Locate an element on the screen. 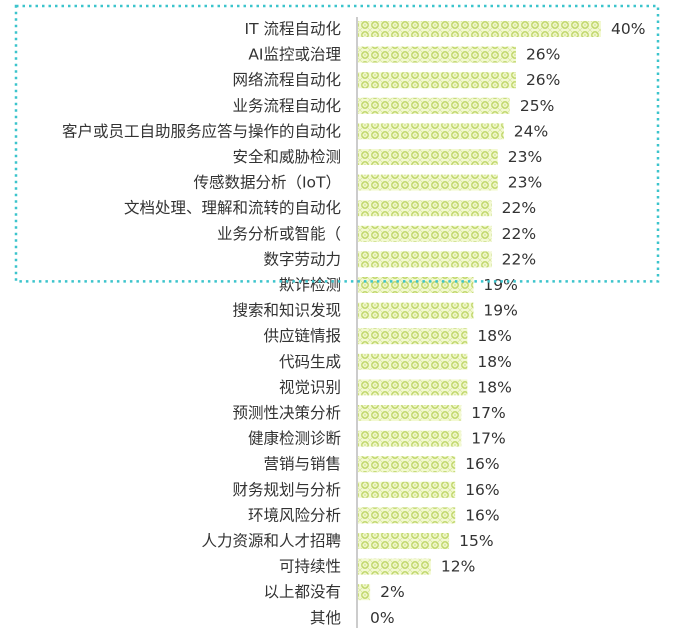  value-label-16: 17% is located at coordinates (488, 413).